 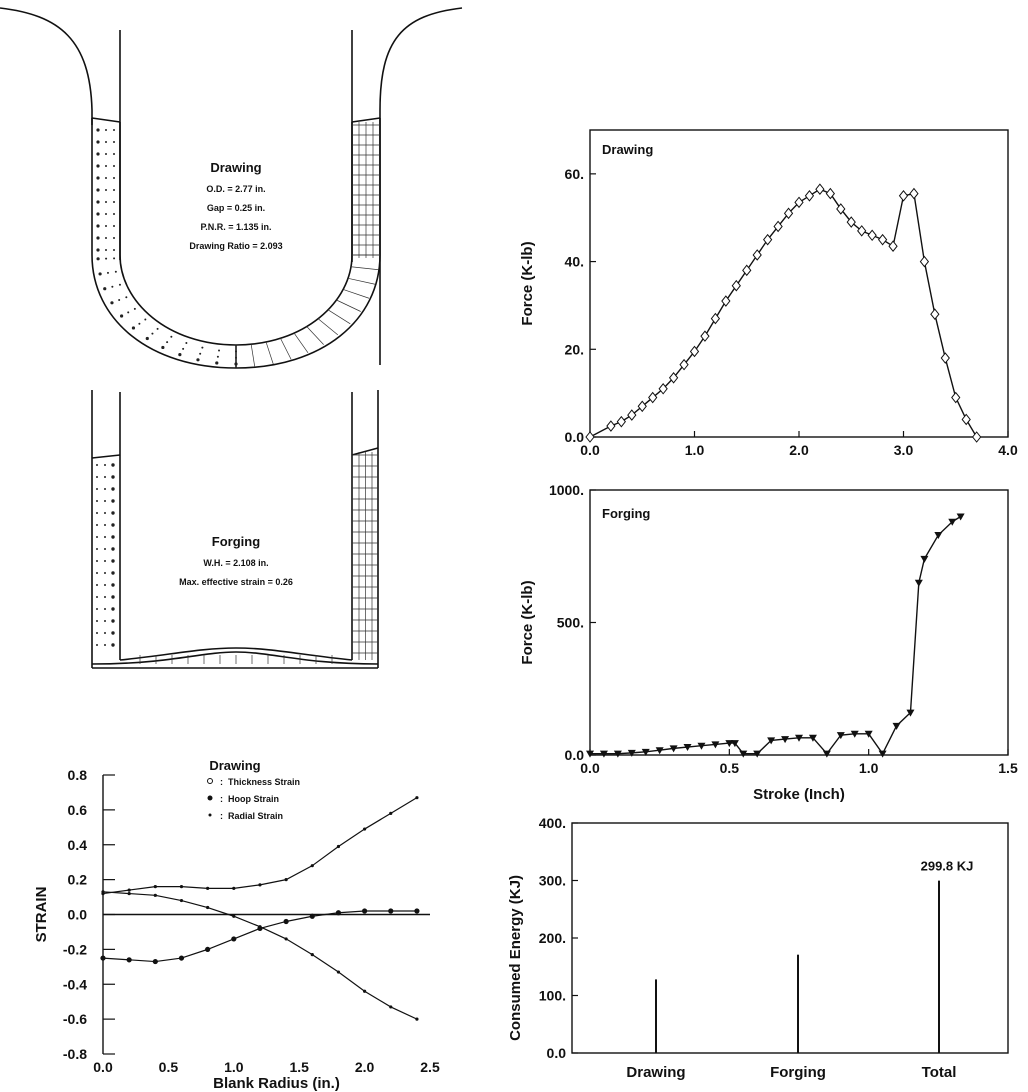 I want to click on drawing-mesh, so click(x=307, y=245).